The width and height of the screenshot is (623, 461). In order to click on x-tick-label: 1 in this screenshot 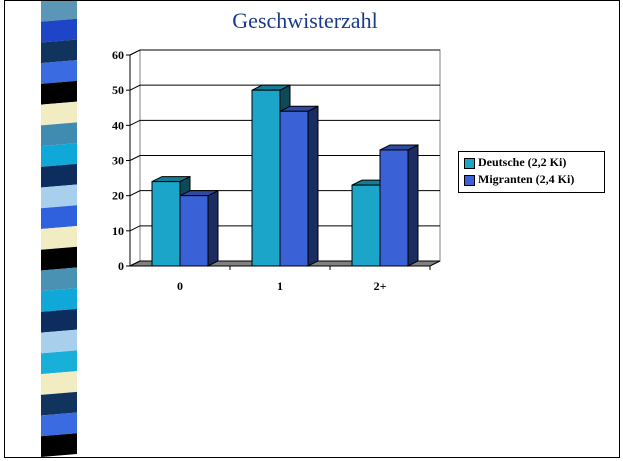, I will do `click(280, 286)`.